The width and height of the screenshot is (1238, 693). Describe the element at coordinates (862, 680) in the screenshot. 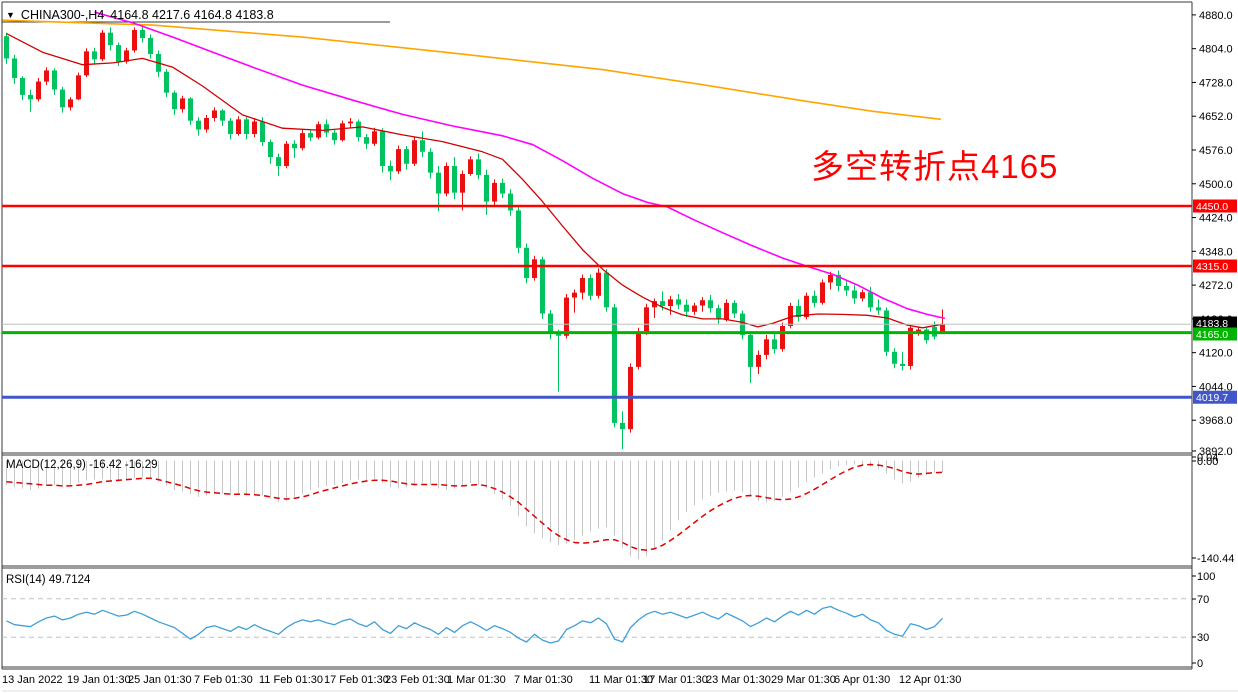

I see `time-axis-label: 6 Apr 01:30` at that location.